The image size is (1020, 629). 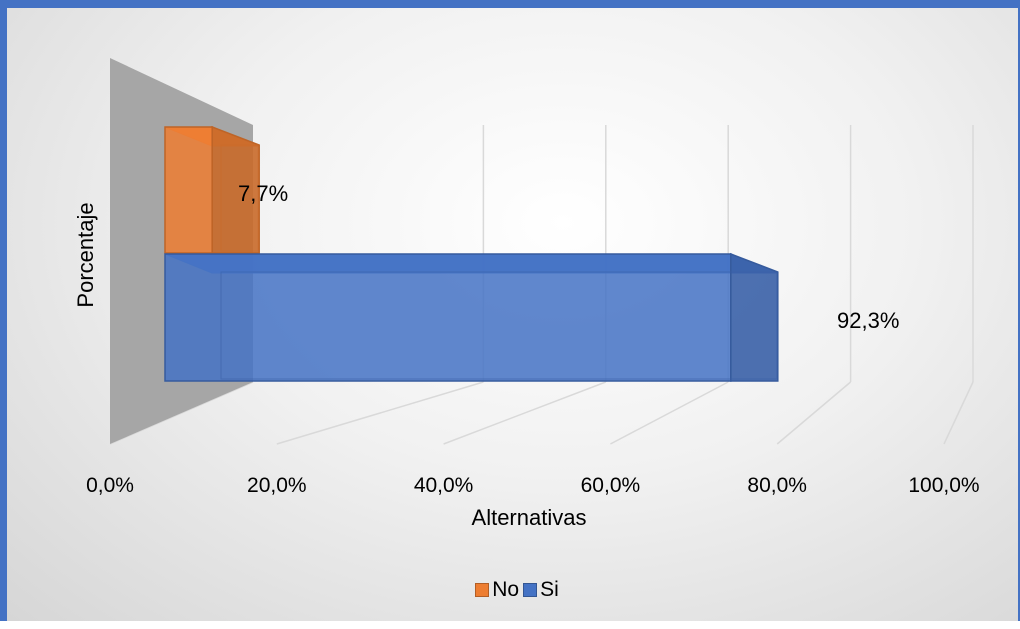 I want to click on legend-item-no: No, so click(x=497, y=590).